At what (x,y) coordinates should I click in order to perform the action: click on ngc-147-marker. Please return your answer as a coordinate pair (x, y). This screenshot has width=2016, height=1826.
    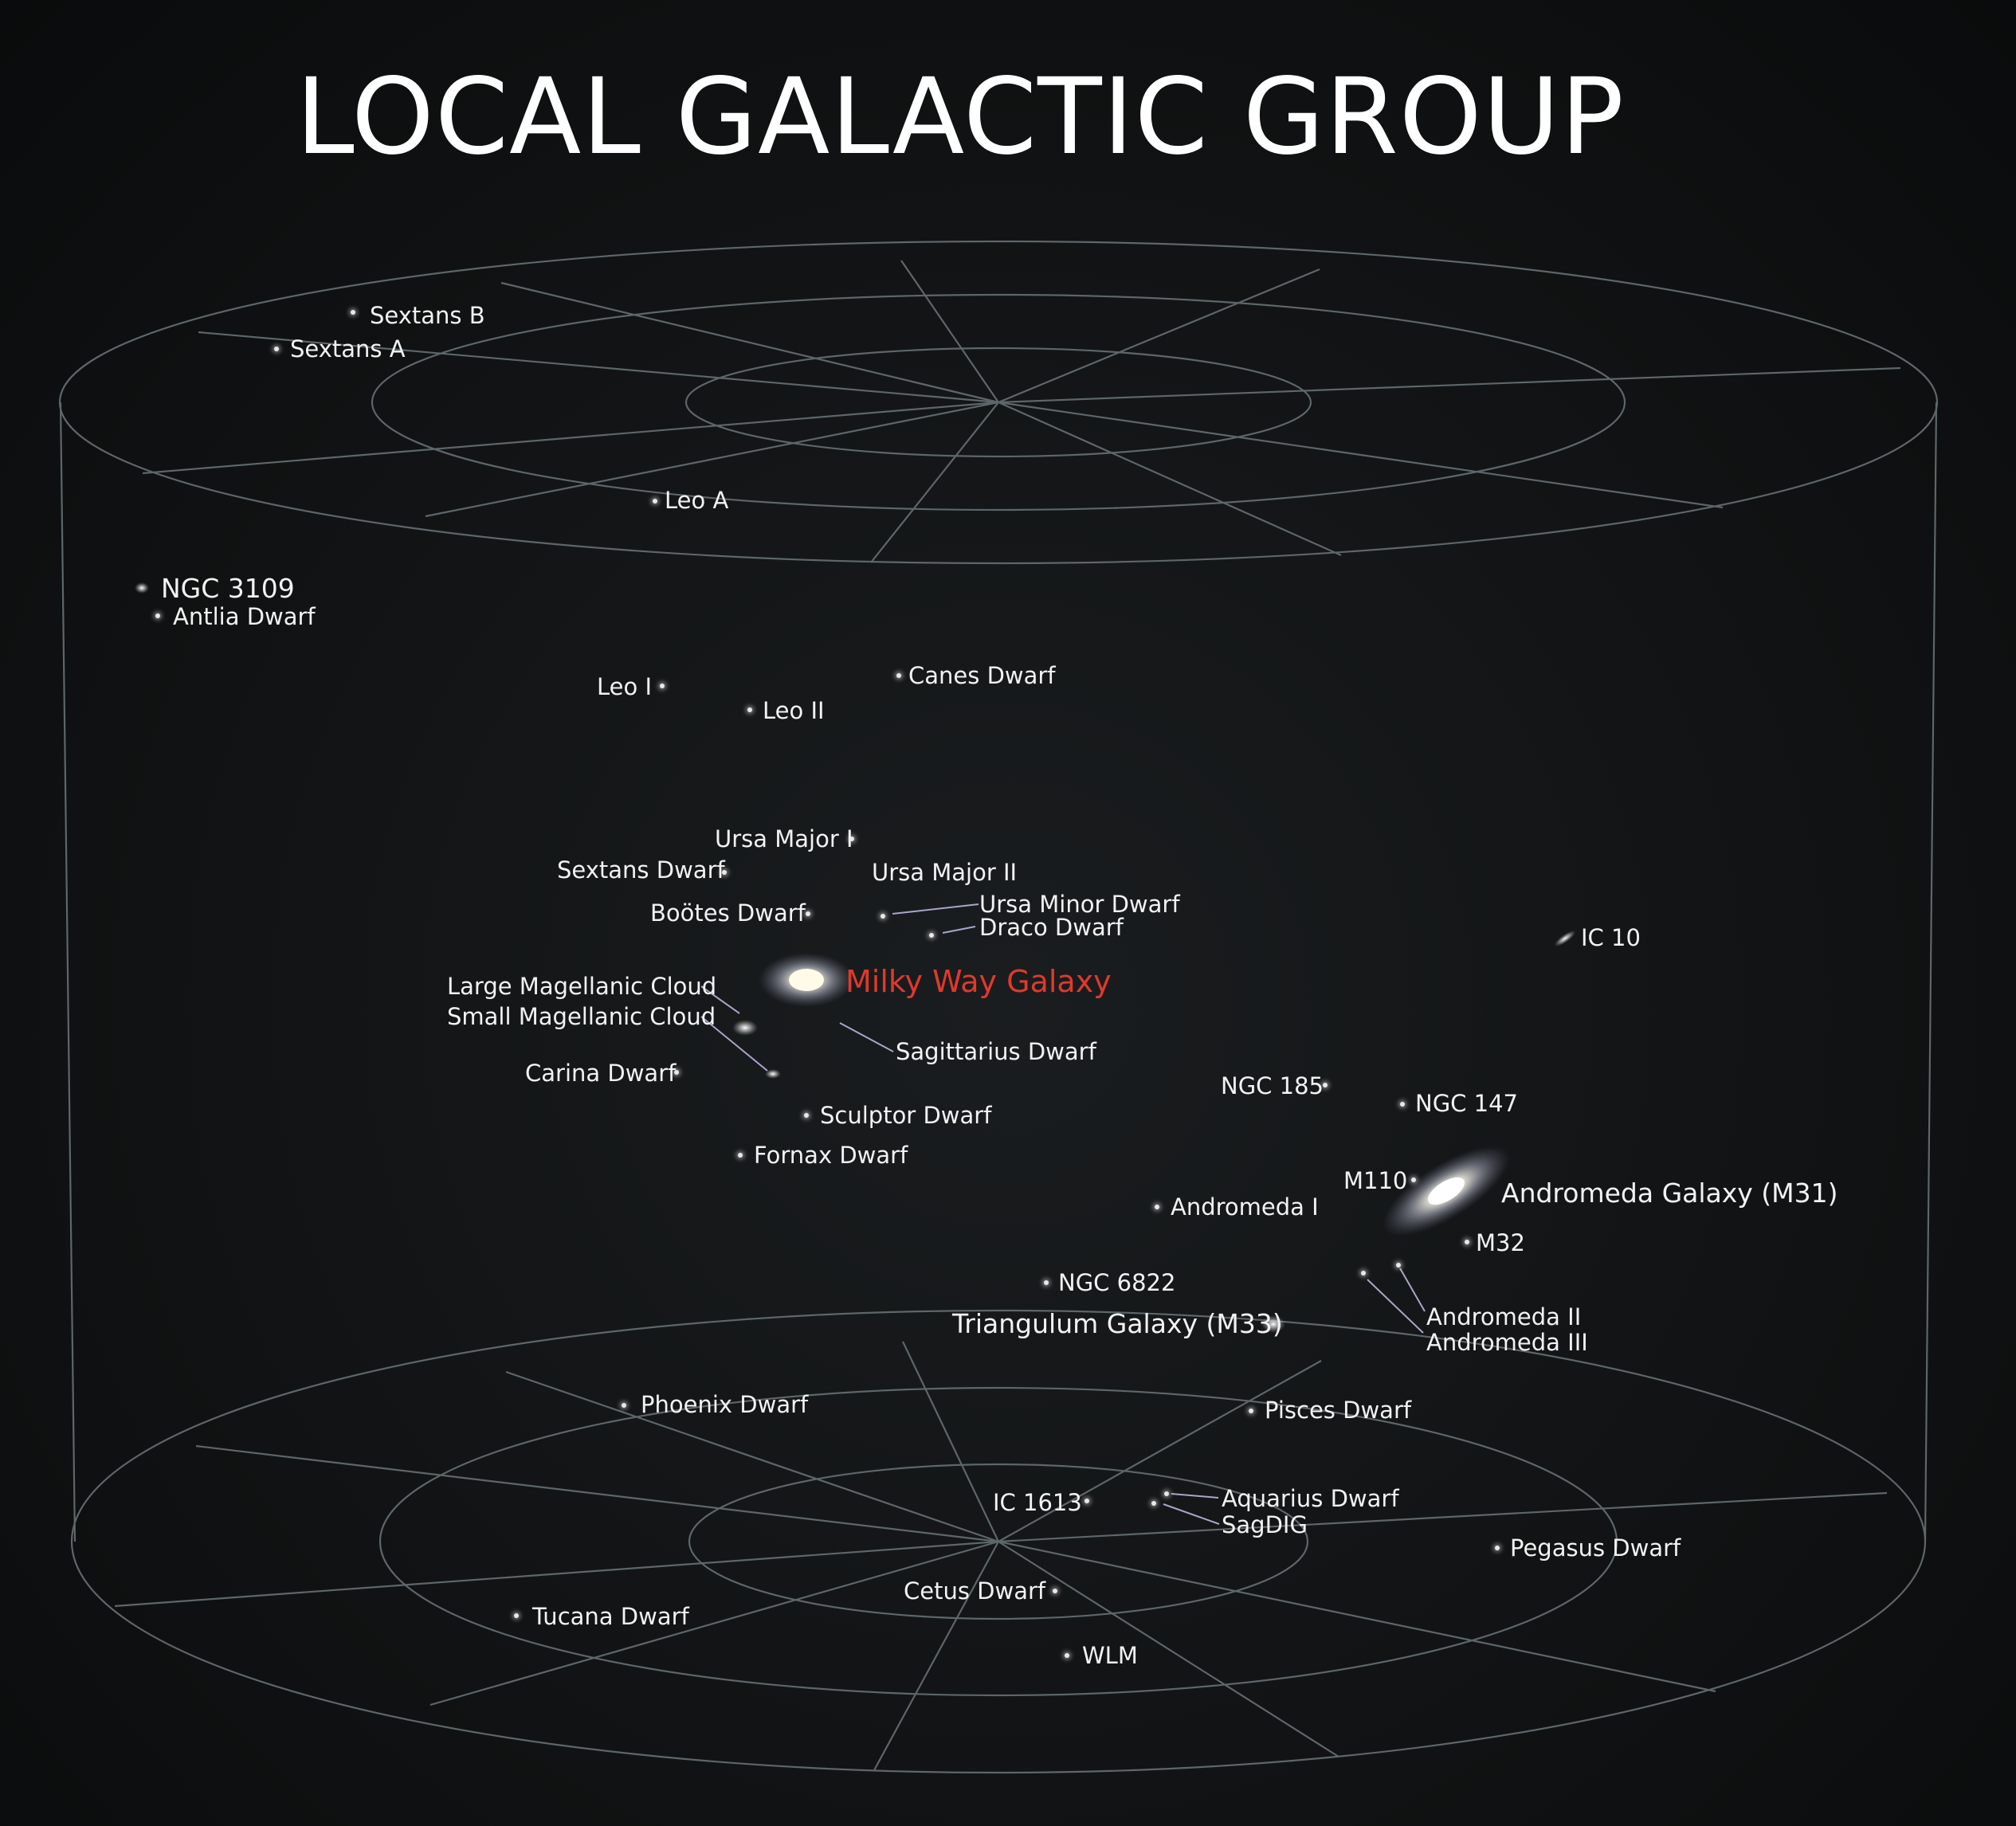
    Looking at the image, I should click on (1402, 1105).